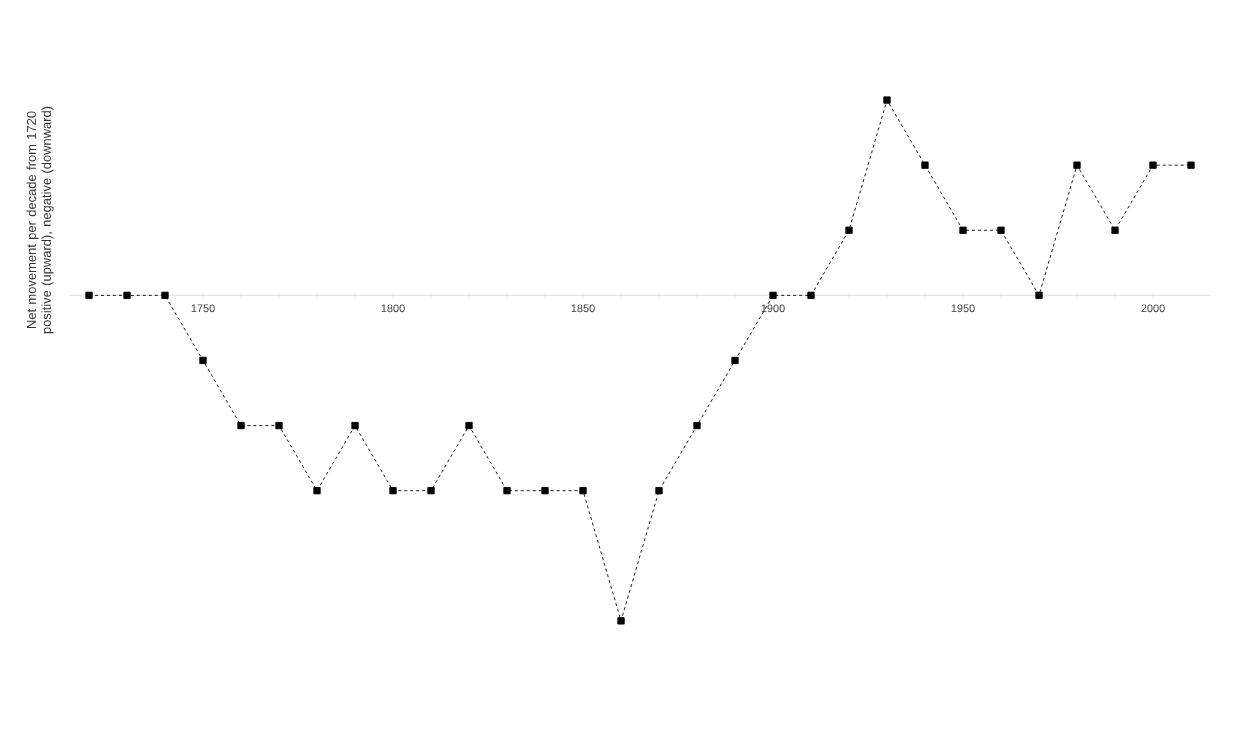  Describe the element at coordinates (773, 308) in the screenshot. I see `x-tick-label: 1900` at that location.